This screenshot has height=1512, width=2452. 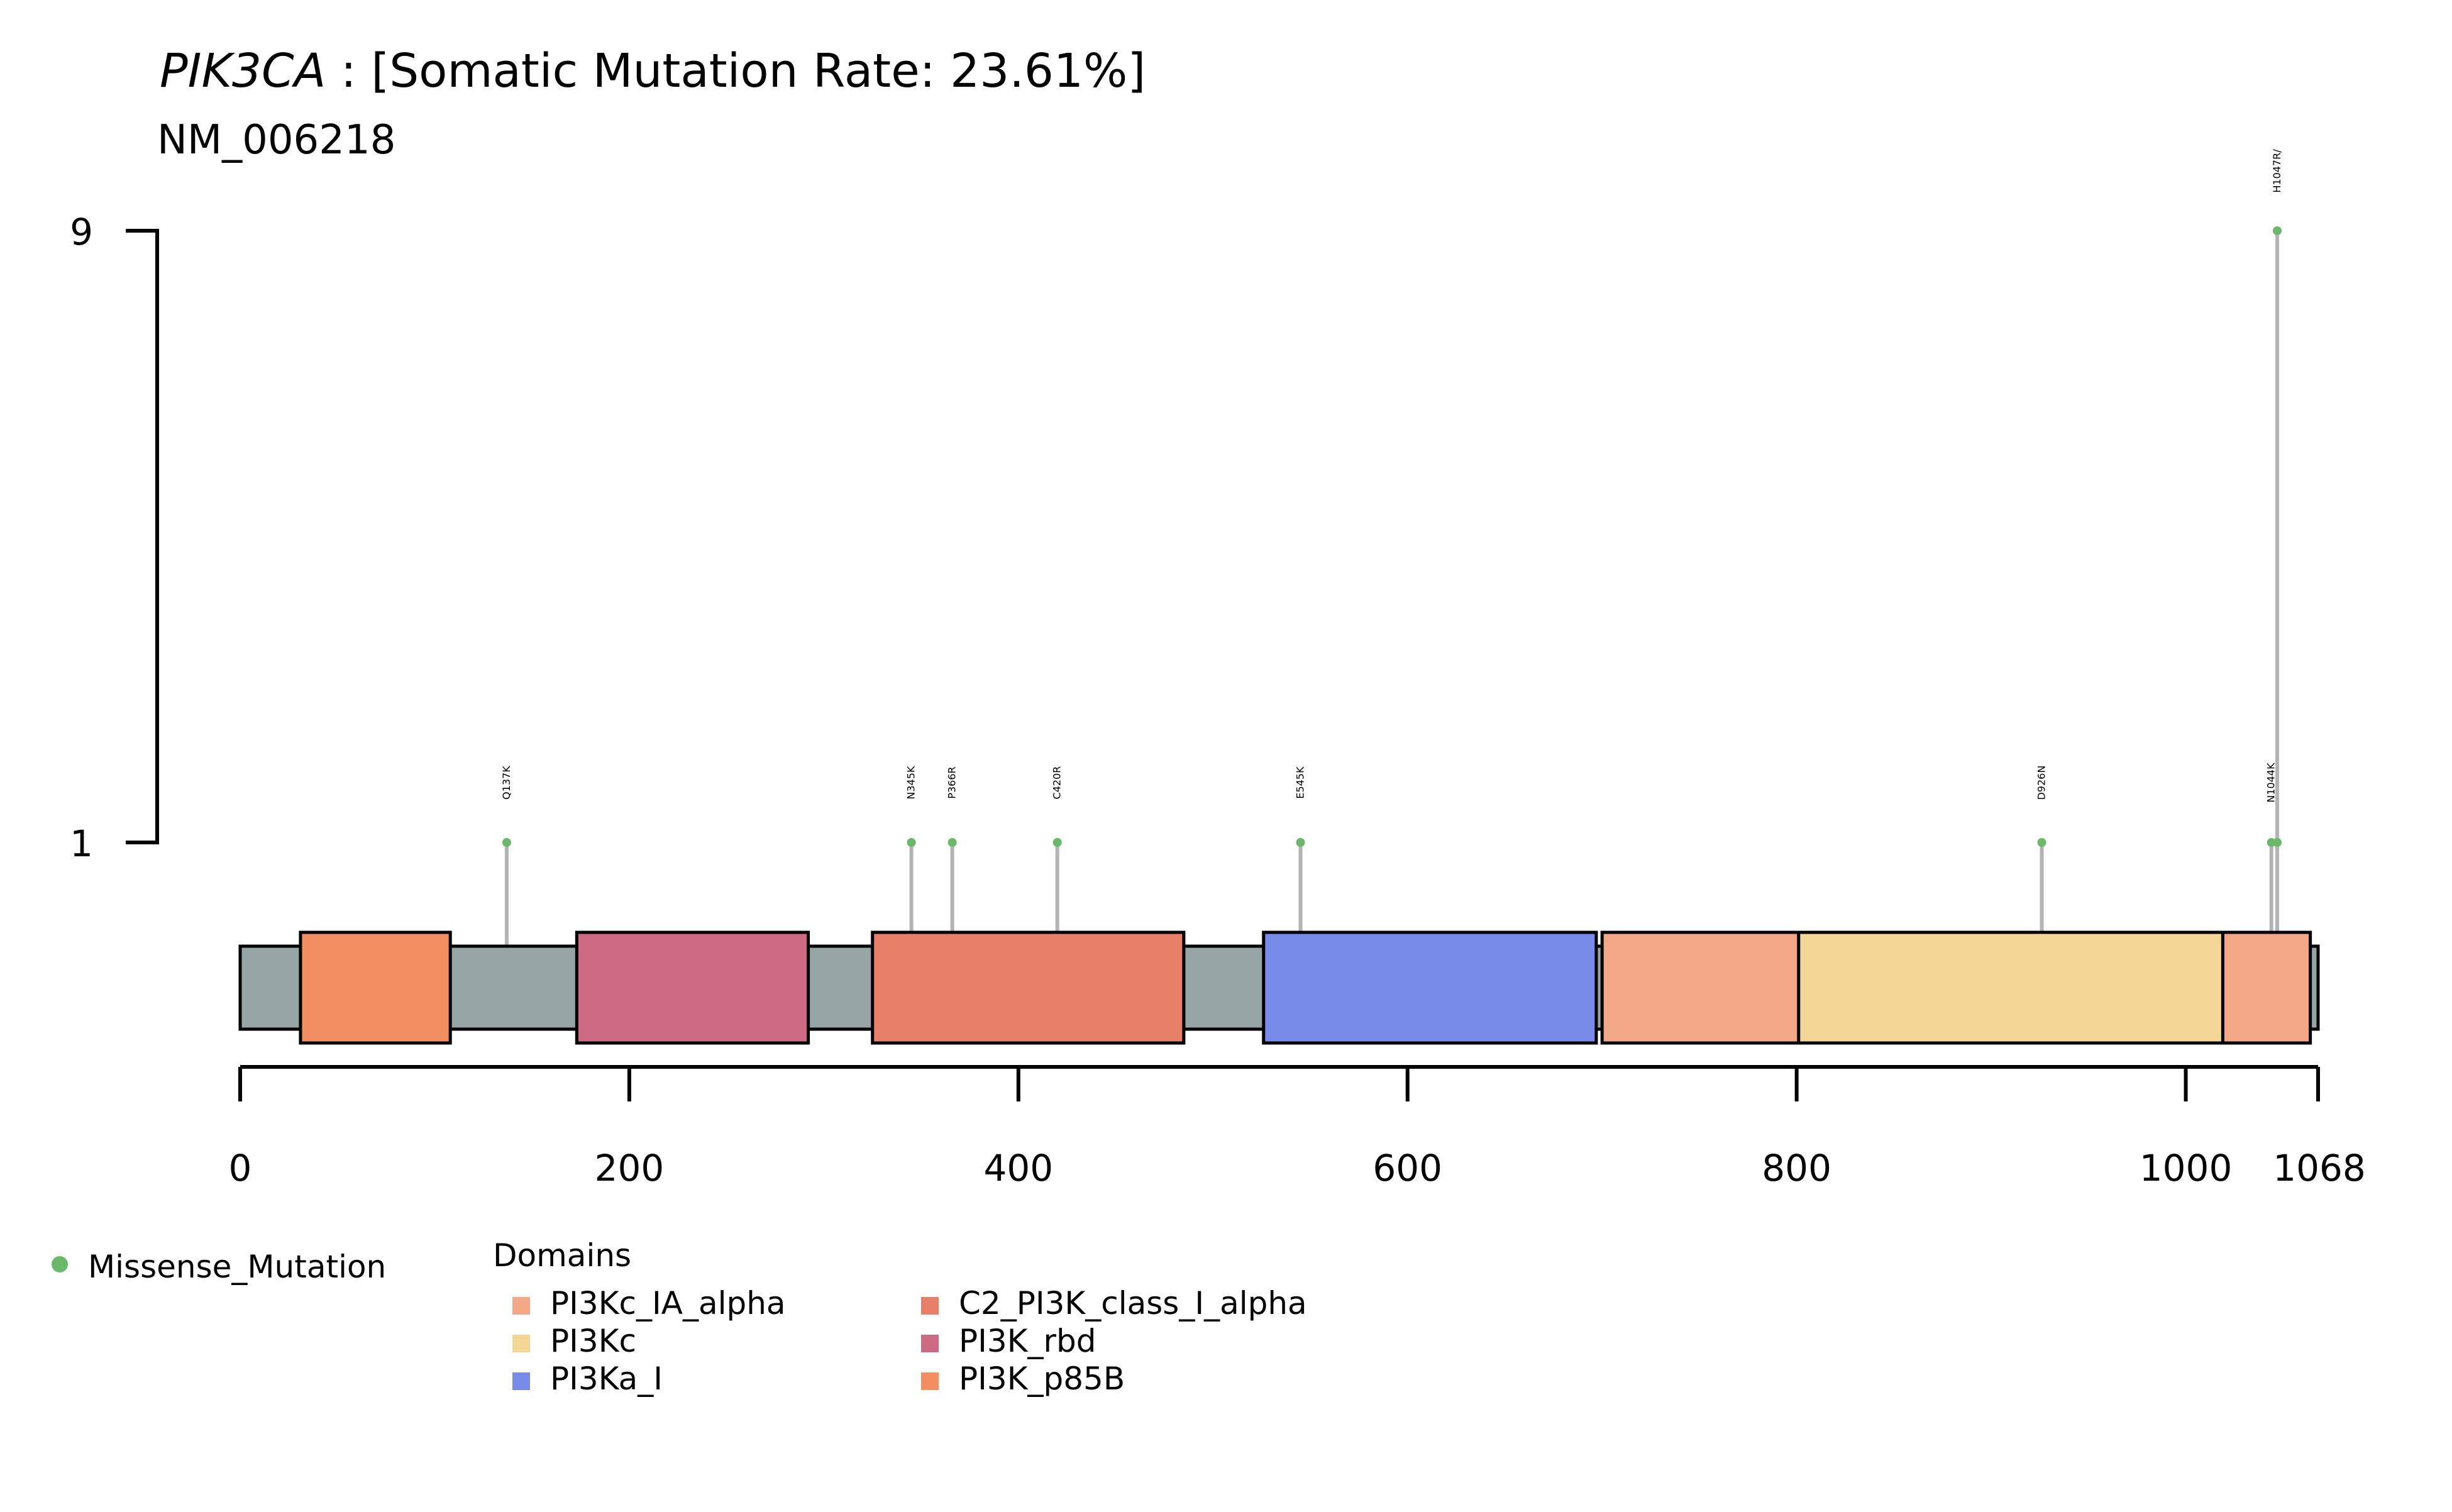 What do you see at coordinates (606, 1378) in the screenshot?
I see `legend-domain-label: PI3Ka_I` at bounding box center [606, 1378].